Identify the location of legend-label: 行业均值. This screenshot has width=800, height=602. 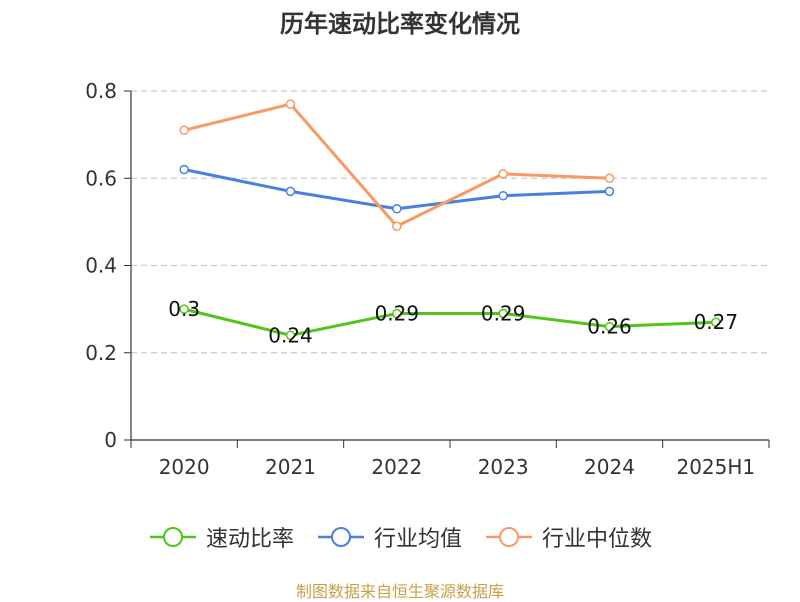
(417, 539).